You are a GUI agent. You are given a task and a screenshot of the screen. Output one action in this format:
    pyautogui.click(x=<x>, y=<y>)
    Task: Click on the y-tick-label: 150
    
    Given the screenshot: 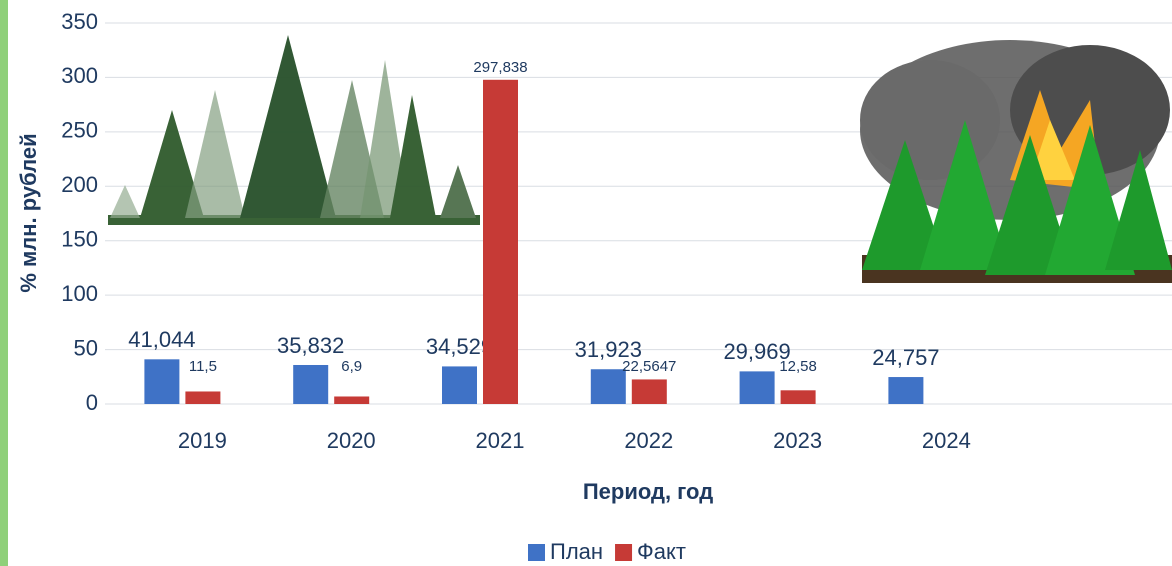 What is the action you would take?
    pyautogui.click(x=79, y=239)
    